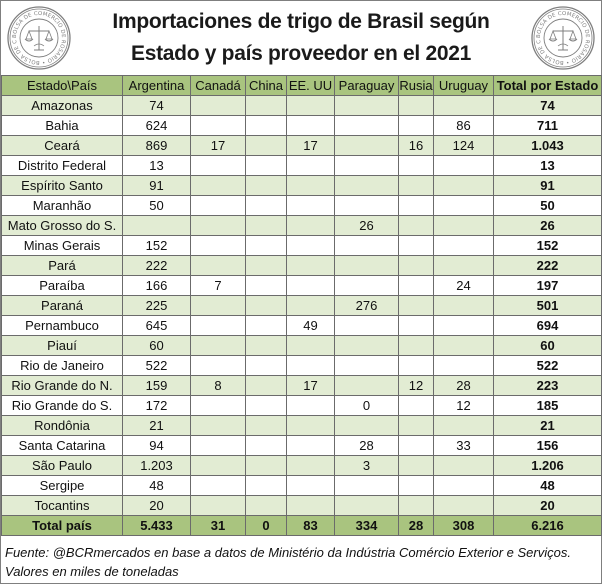  I want to click on value-cell: 624, so click(156, 125).